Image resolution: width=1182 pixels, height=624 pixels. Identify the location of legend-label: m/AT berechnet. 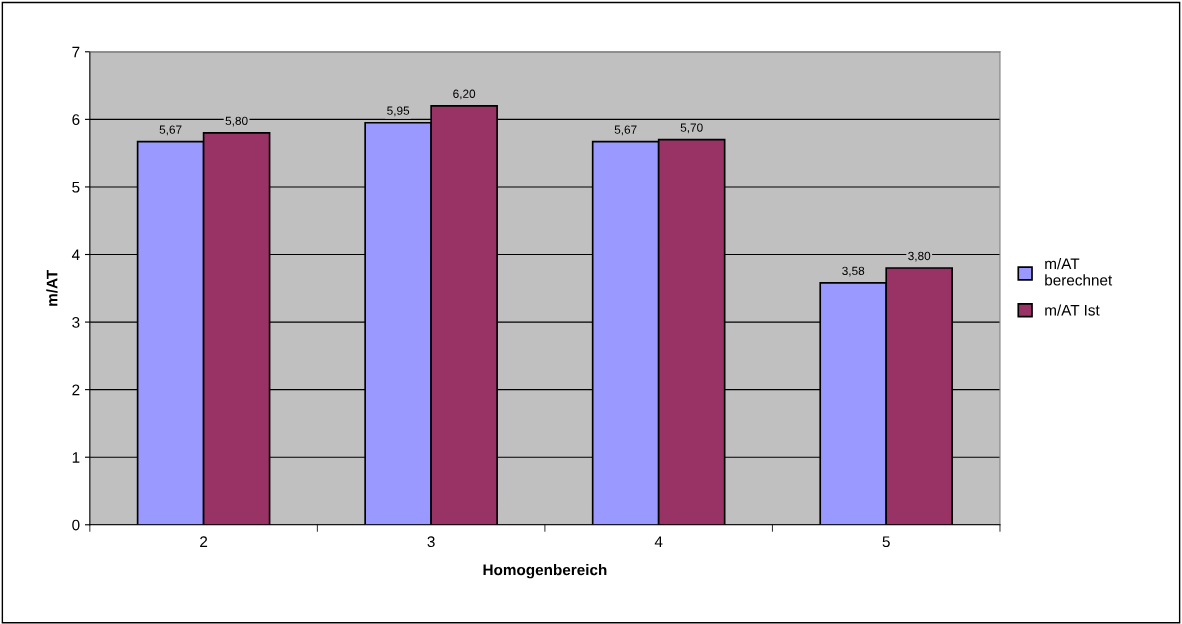
(1079, 271).